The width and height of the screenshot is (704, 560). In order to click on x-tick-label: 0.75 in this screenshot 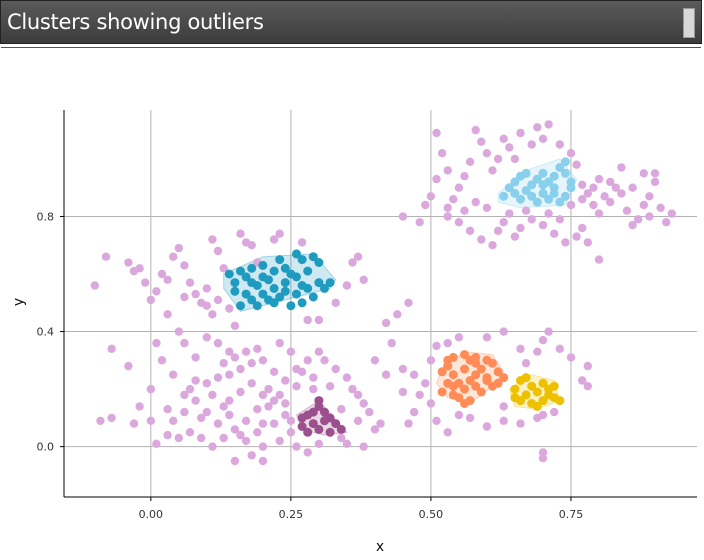, I will do `click(571, 514)`.